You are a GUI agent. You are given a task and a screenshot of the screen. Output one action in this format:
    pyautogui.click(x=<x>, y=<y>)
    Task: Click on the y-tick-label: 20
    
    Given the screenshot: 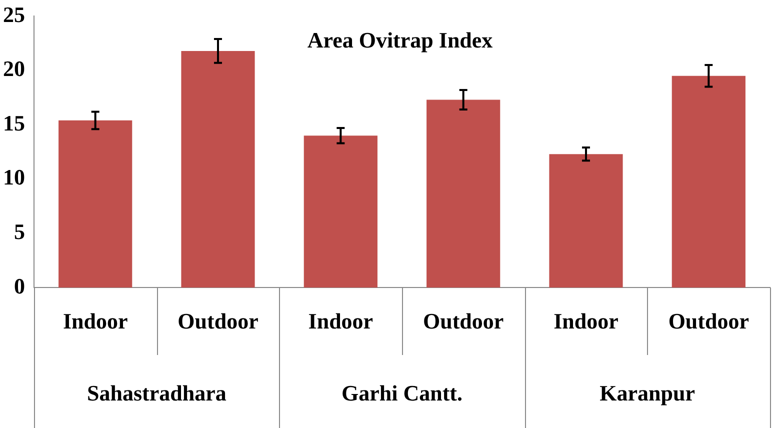 What is the action you would take?
    pyautogui.click(x=14, y=69)
    